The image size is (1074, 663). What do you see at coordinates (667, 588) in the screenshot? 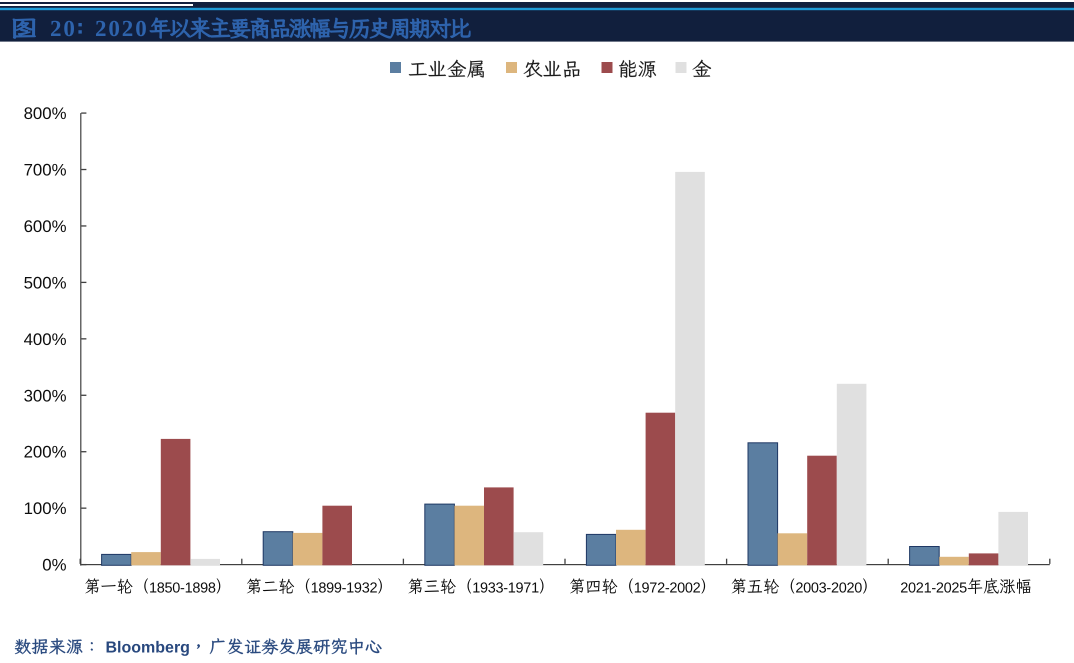
I see `svg-text: 1972-2002` at bounding box center [667, 588].